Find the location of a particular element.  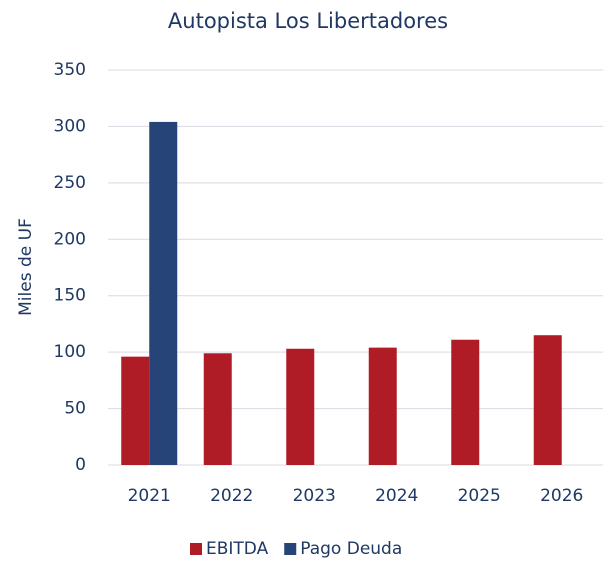

y-tick-label: 200 is located at coordinates (70, 239).